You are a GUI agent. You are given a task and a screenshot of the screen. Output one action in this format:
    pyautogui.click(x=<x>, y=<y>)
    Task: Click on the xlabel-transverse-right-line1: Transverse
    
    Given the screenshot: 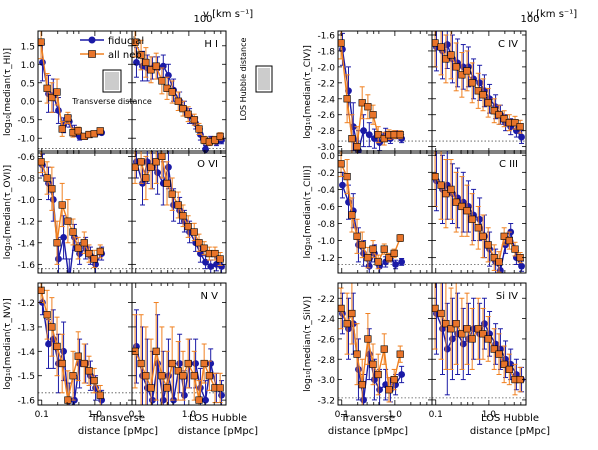 What is the action you would take?
    pyautogui.click(x=367, y=418)
    